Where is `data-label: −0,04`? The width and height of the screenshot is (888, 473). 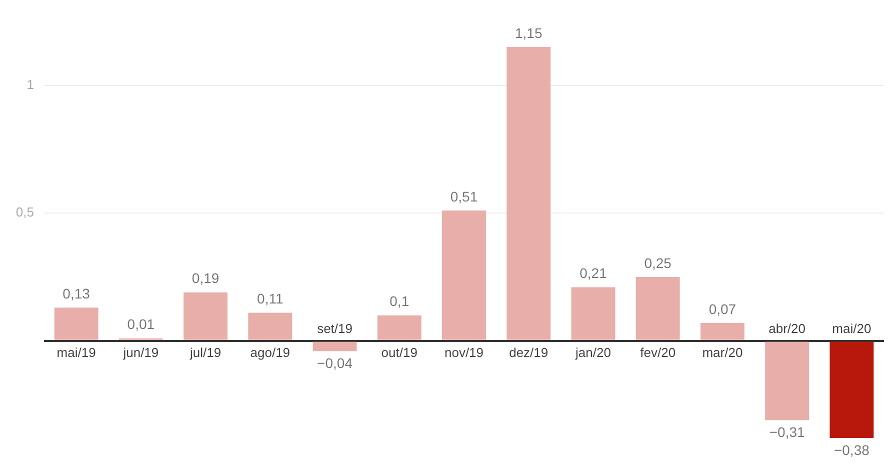 data-label: −0,04 is located at coordinates (335, 362).